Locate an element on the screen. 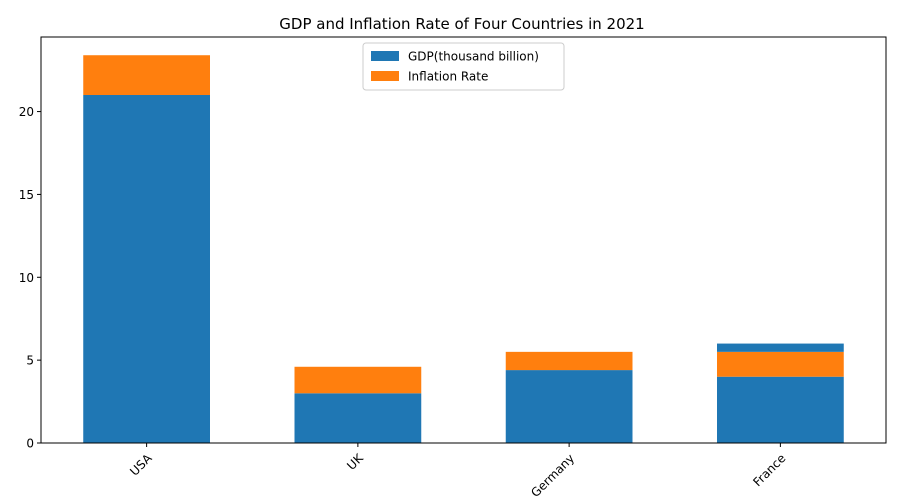  x-tick-label-uk: UK is located at coordinates (355, 461).